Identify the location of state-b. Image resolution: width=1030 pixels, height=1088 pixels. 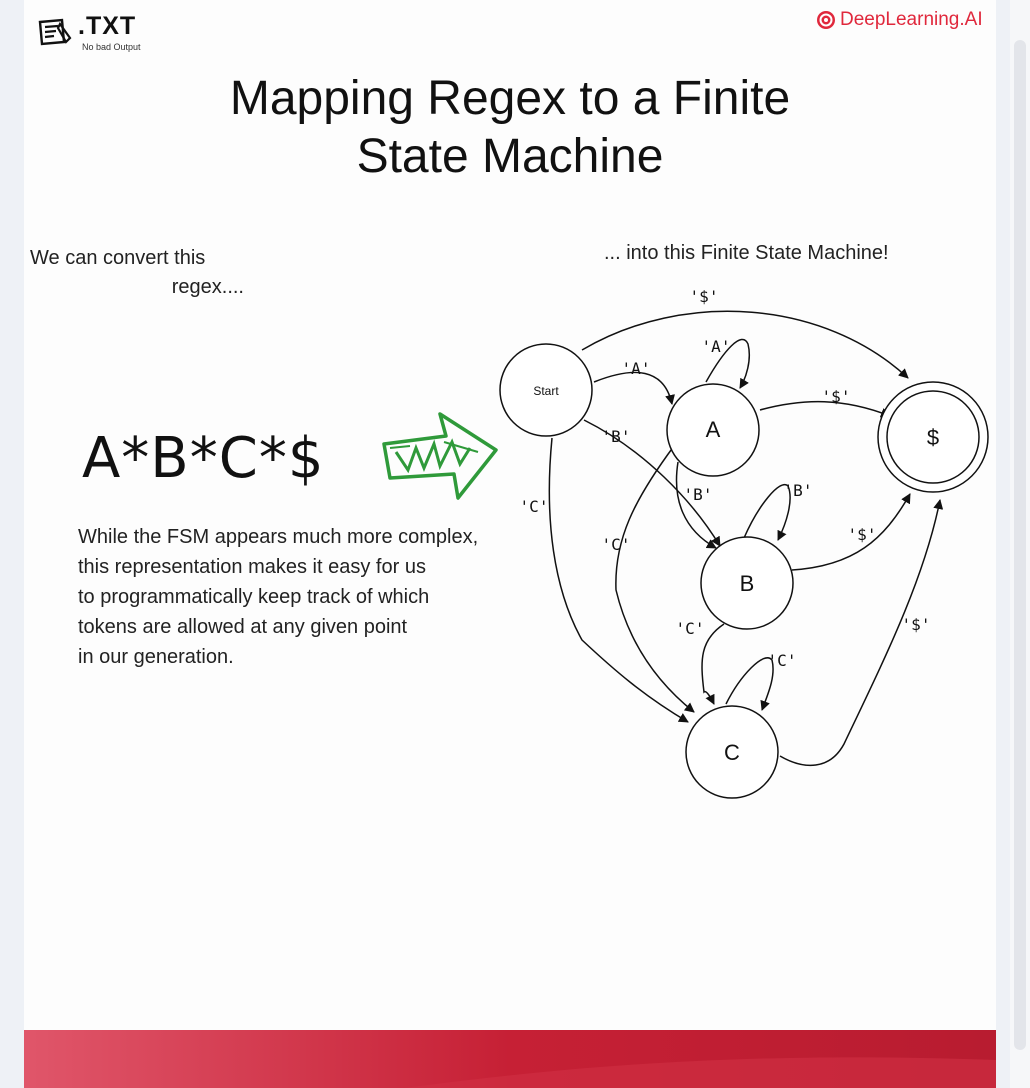
(747, 583).